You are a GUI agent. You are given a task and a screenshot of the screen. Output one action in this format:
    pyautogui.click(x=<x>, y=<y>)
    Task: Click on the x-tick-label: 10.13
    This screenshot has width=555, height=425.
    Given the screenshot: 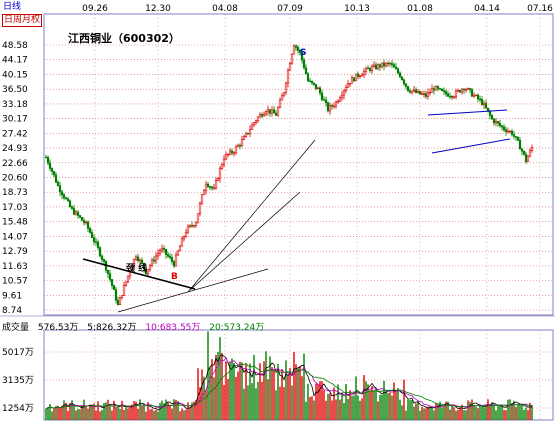 What is the action you would take?
    pyautogui.click(x=357, y=9)
    